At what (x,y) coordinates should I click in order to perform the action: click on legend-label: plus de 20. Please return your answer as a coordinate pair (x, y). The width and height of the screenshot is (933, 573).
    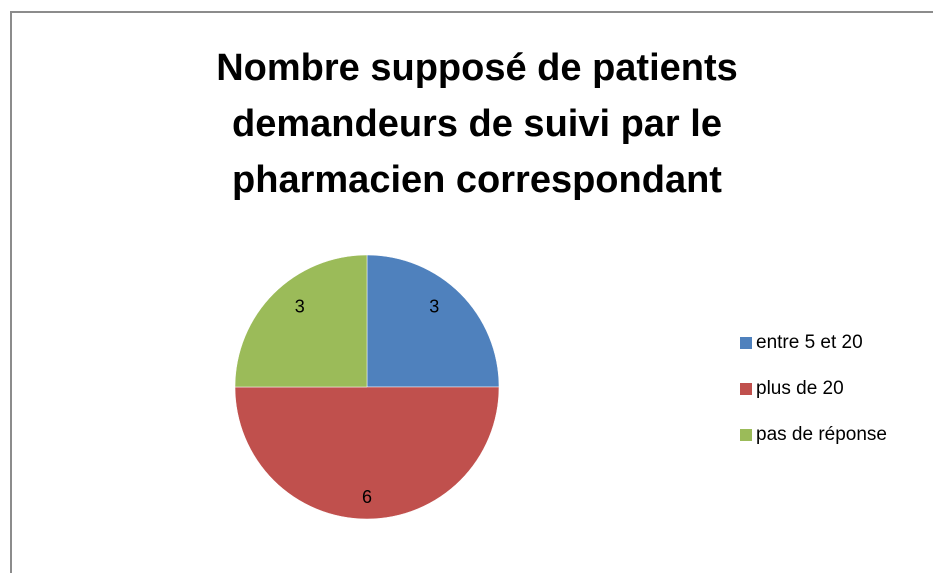
    Looking at the image, I should click on (800, 388).